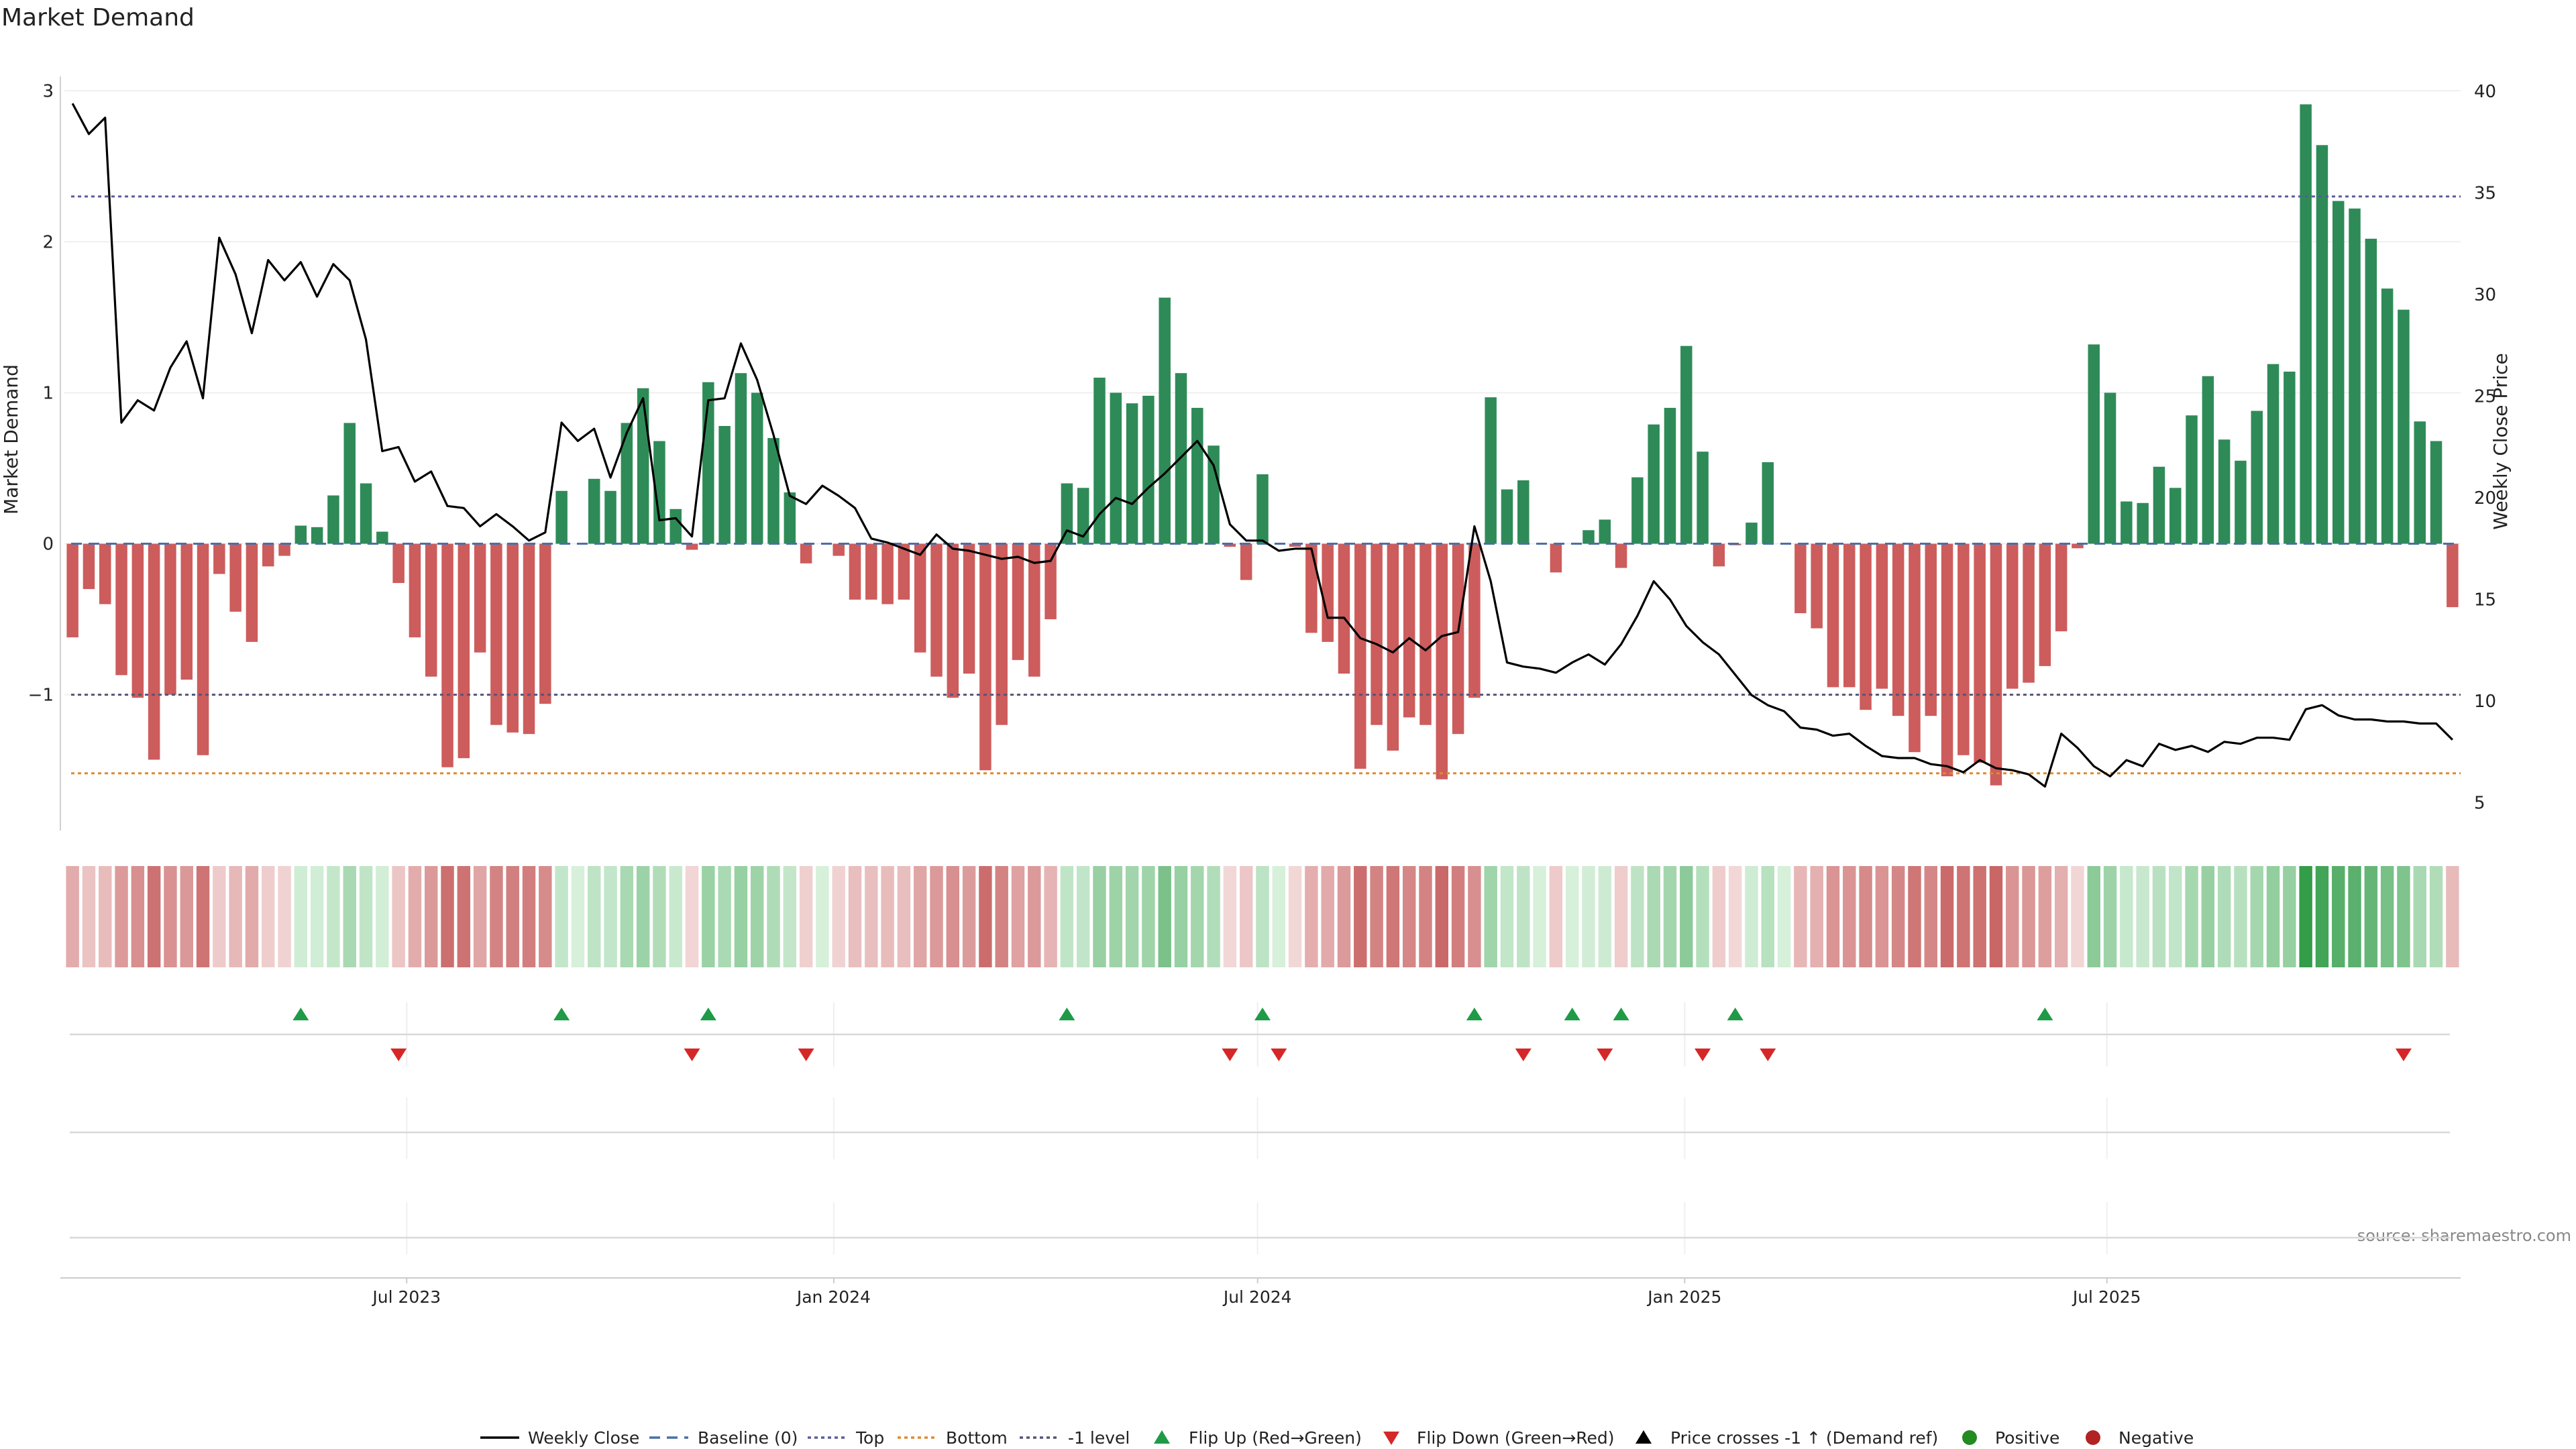  Describe the element at coordinates (1969, 1437) in the screenshot. I see `legend-swatch-positive` at that location.